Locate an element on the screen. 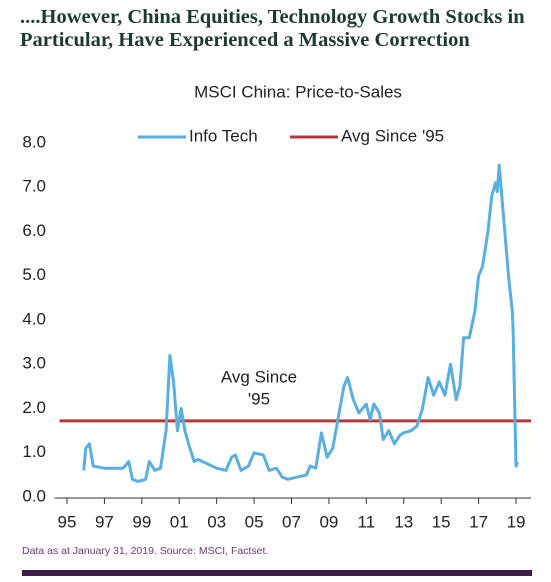 The width and height of the screenshot is (551, 582). footer-bar is located at coordinates (277, 573).